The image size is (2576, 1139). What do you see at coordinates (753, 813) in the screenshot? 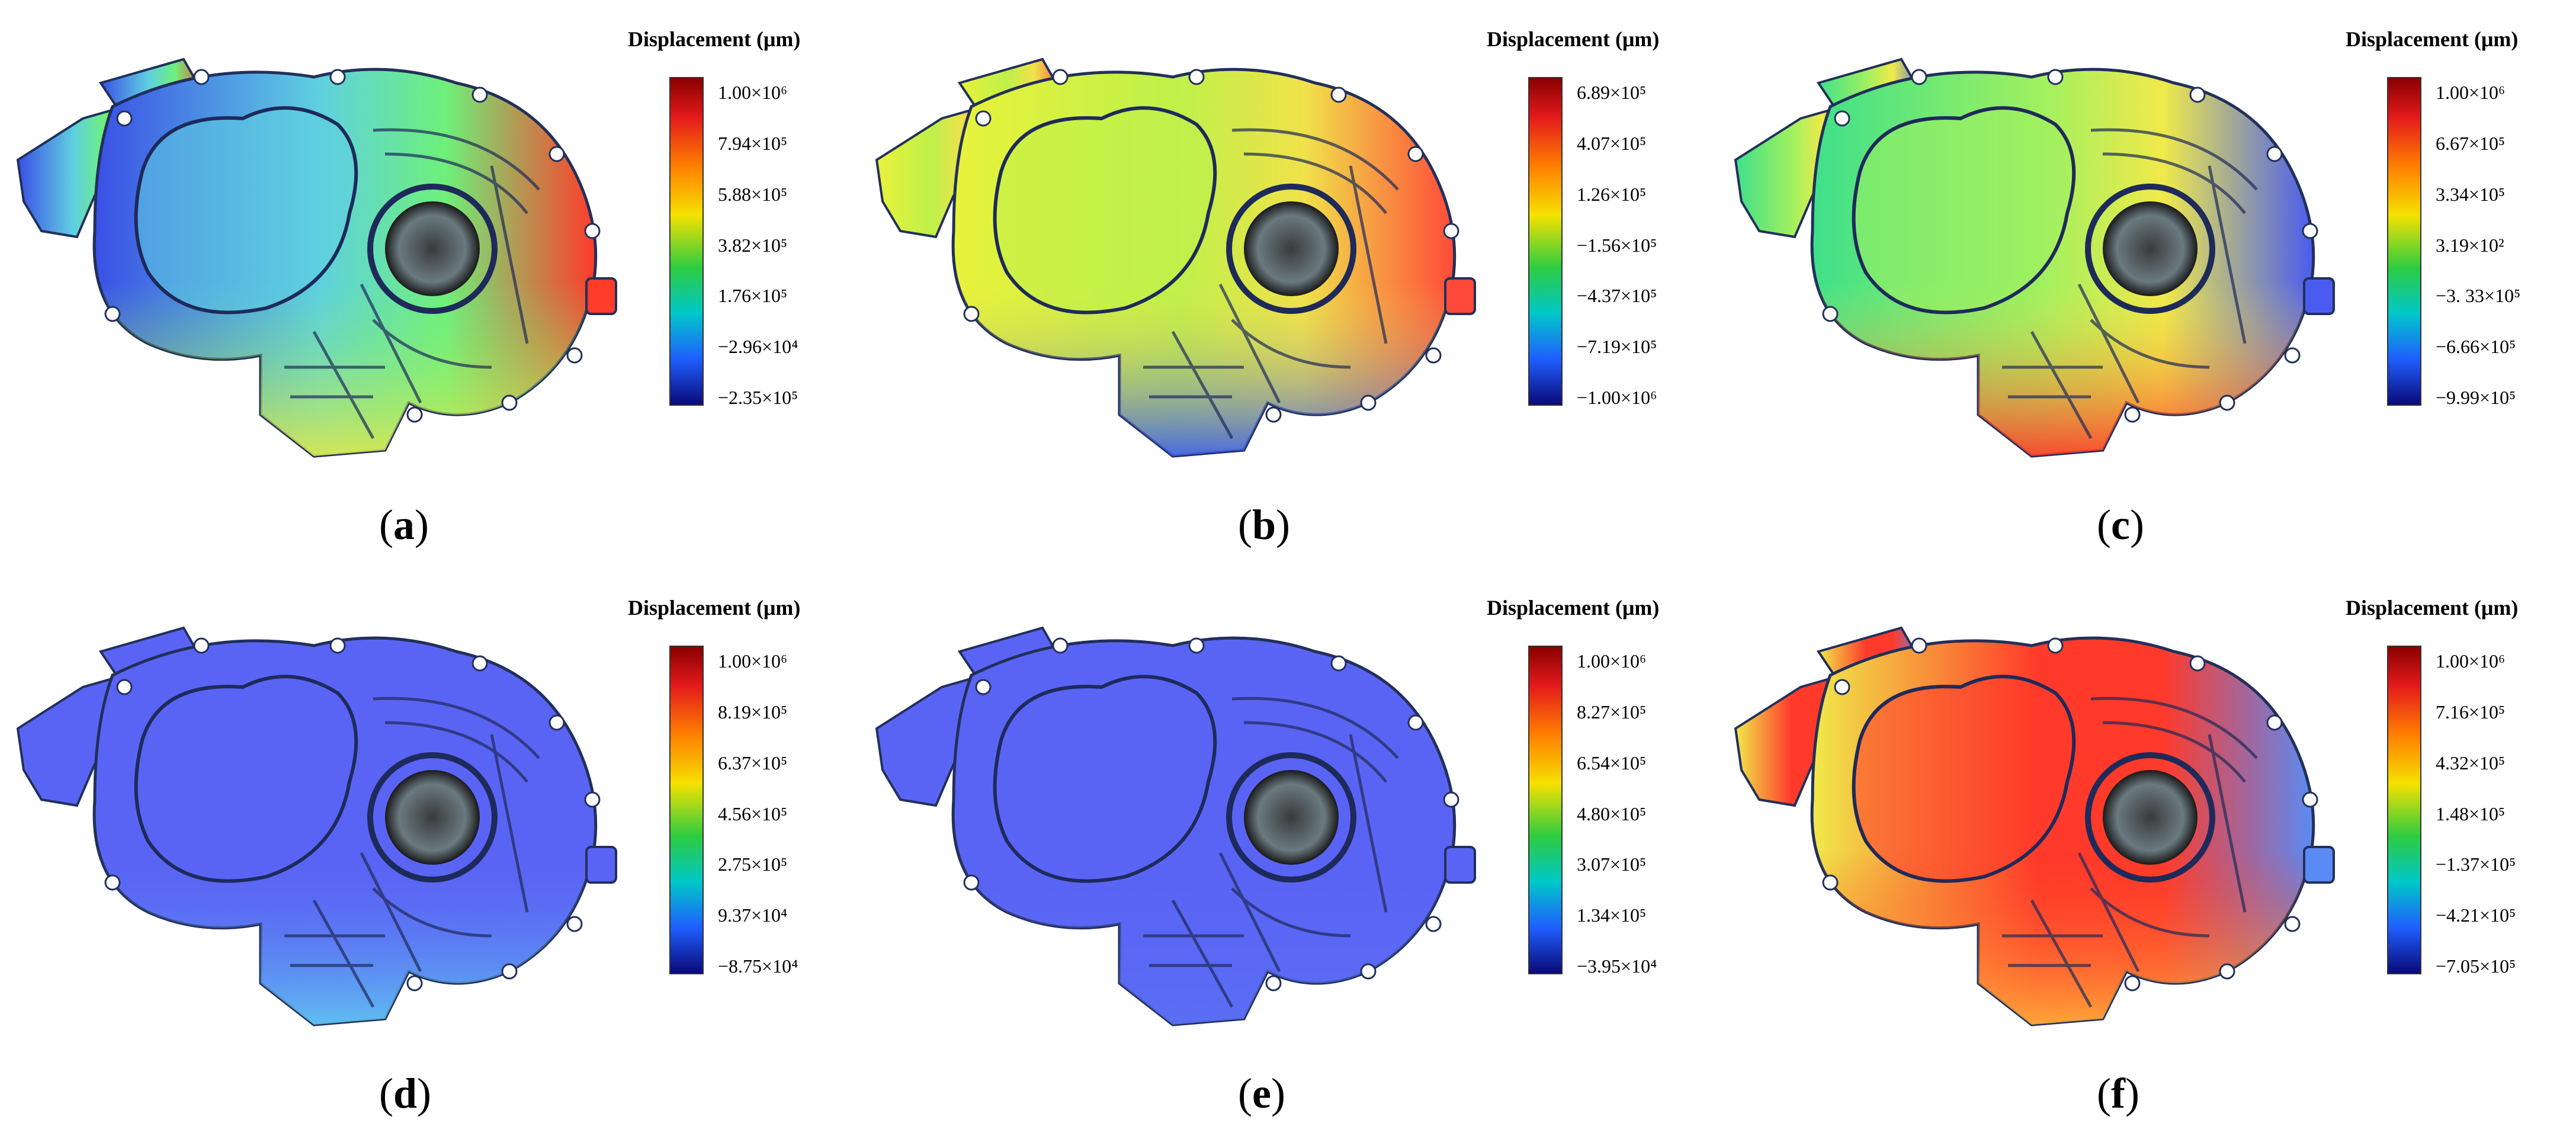
I see `colorbar-tick-label: 4.56×10⁵` at bounding box center [753, 813].